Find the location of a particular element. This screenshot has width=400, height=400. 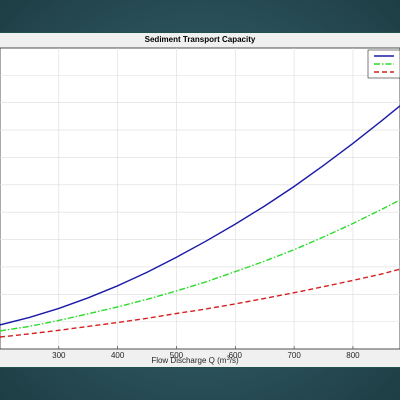

legend-box is located at coordinates (383, 64).